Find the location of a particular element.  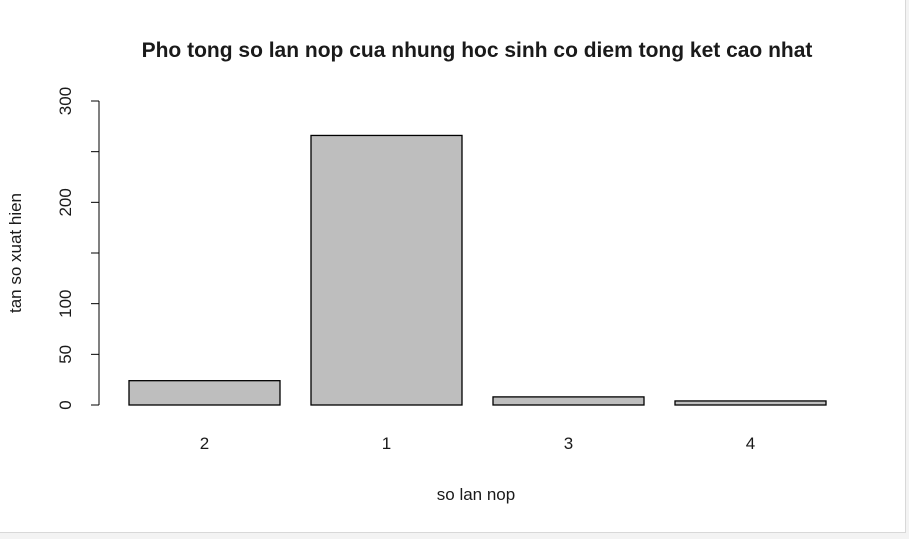

x-tick-label: 3 is located at coordinates (568, 443).